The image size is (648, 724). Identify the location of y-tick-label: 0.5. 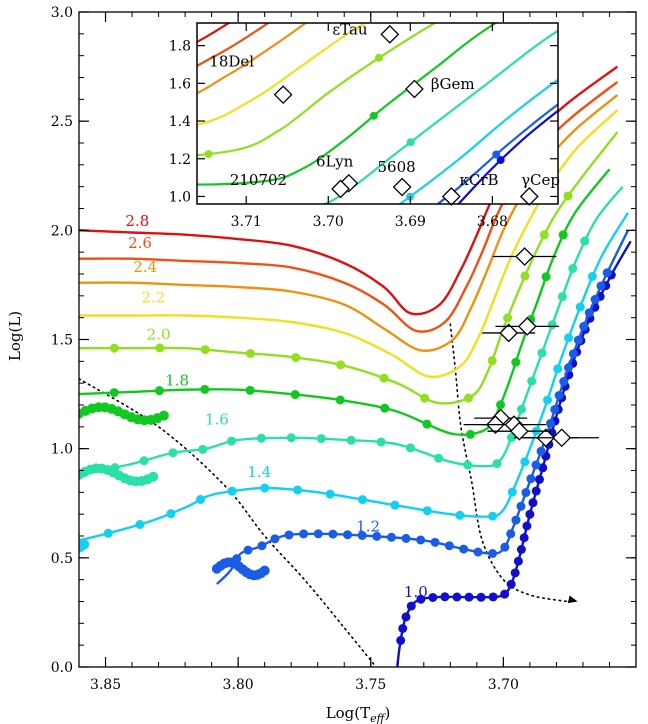
(62, 559).